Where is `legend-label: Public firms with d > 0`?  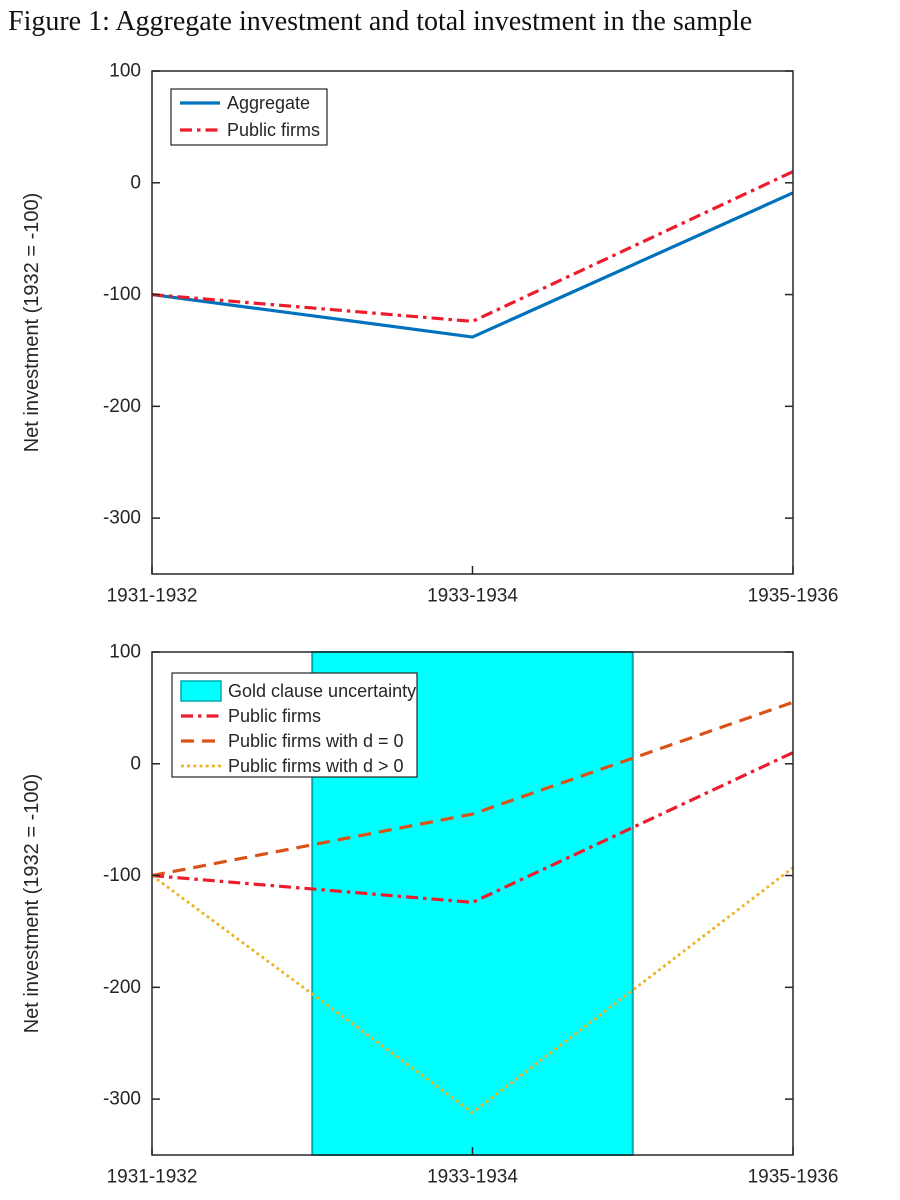 legend-label: Public firms with d > 0 is located at coordinates (316, 766).